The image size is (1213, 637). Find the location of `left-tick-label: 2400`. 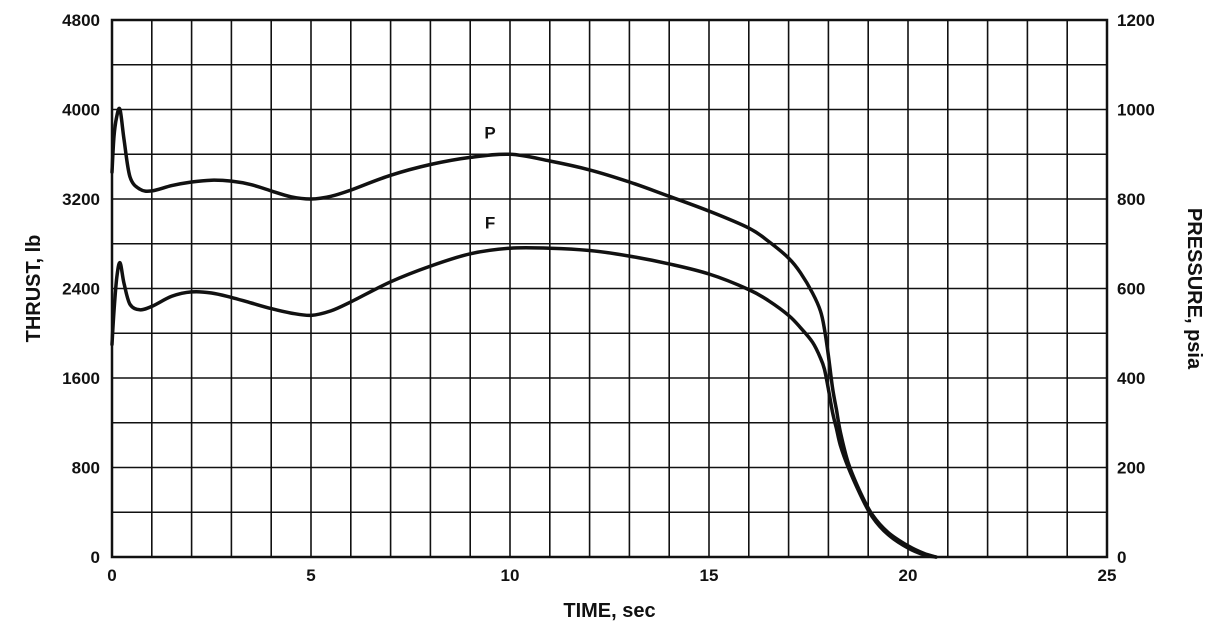

left-tick-label: 2400 is located at coordinates (81, 289).